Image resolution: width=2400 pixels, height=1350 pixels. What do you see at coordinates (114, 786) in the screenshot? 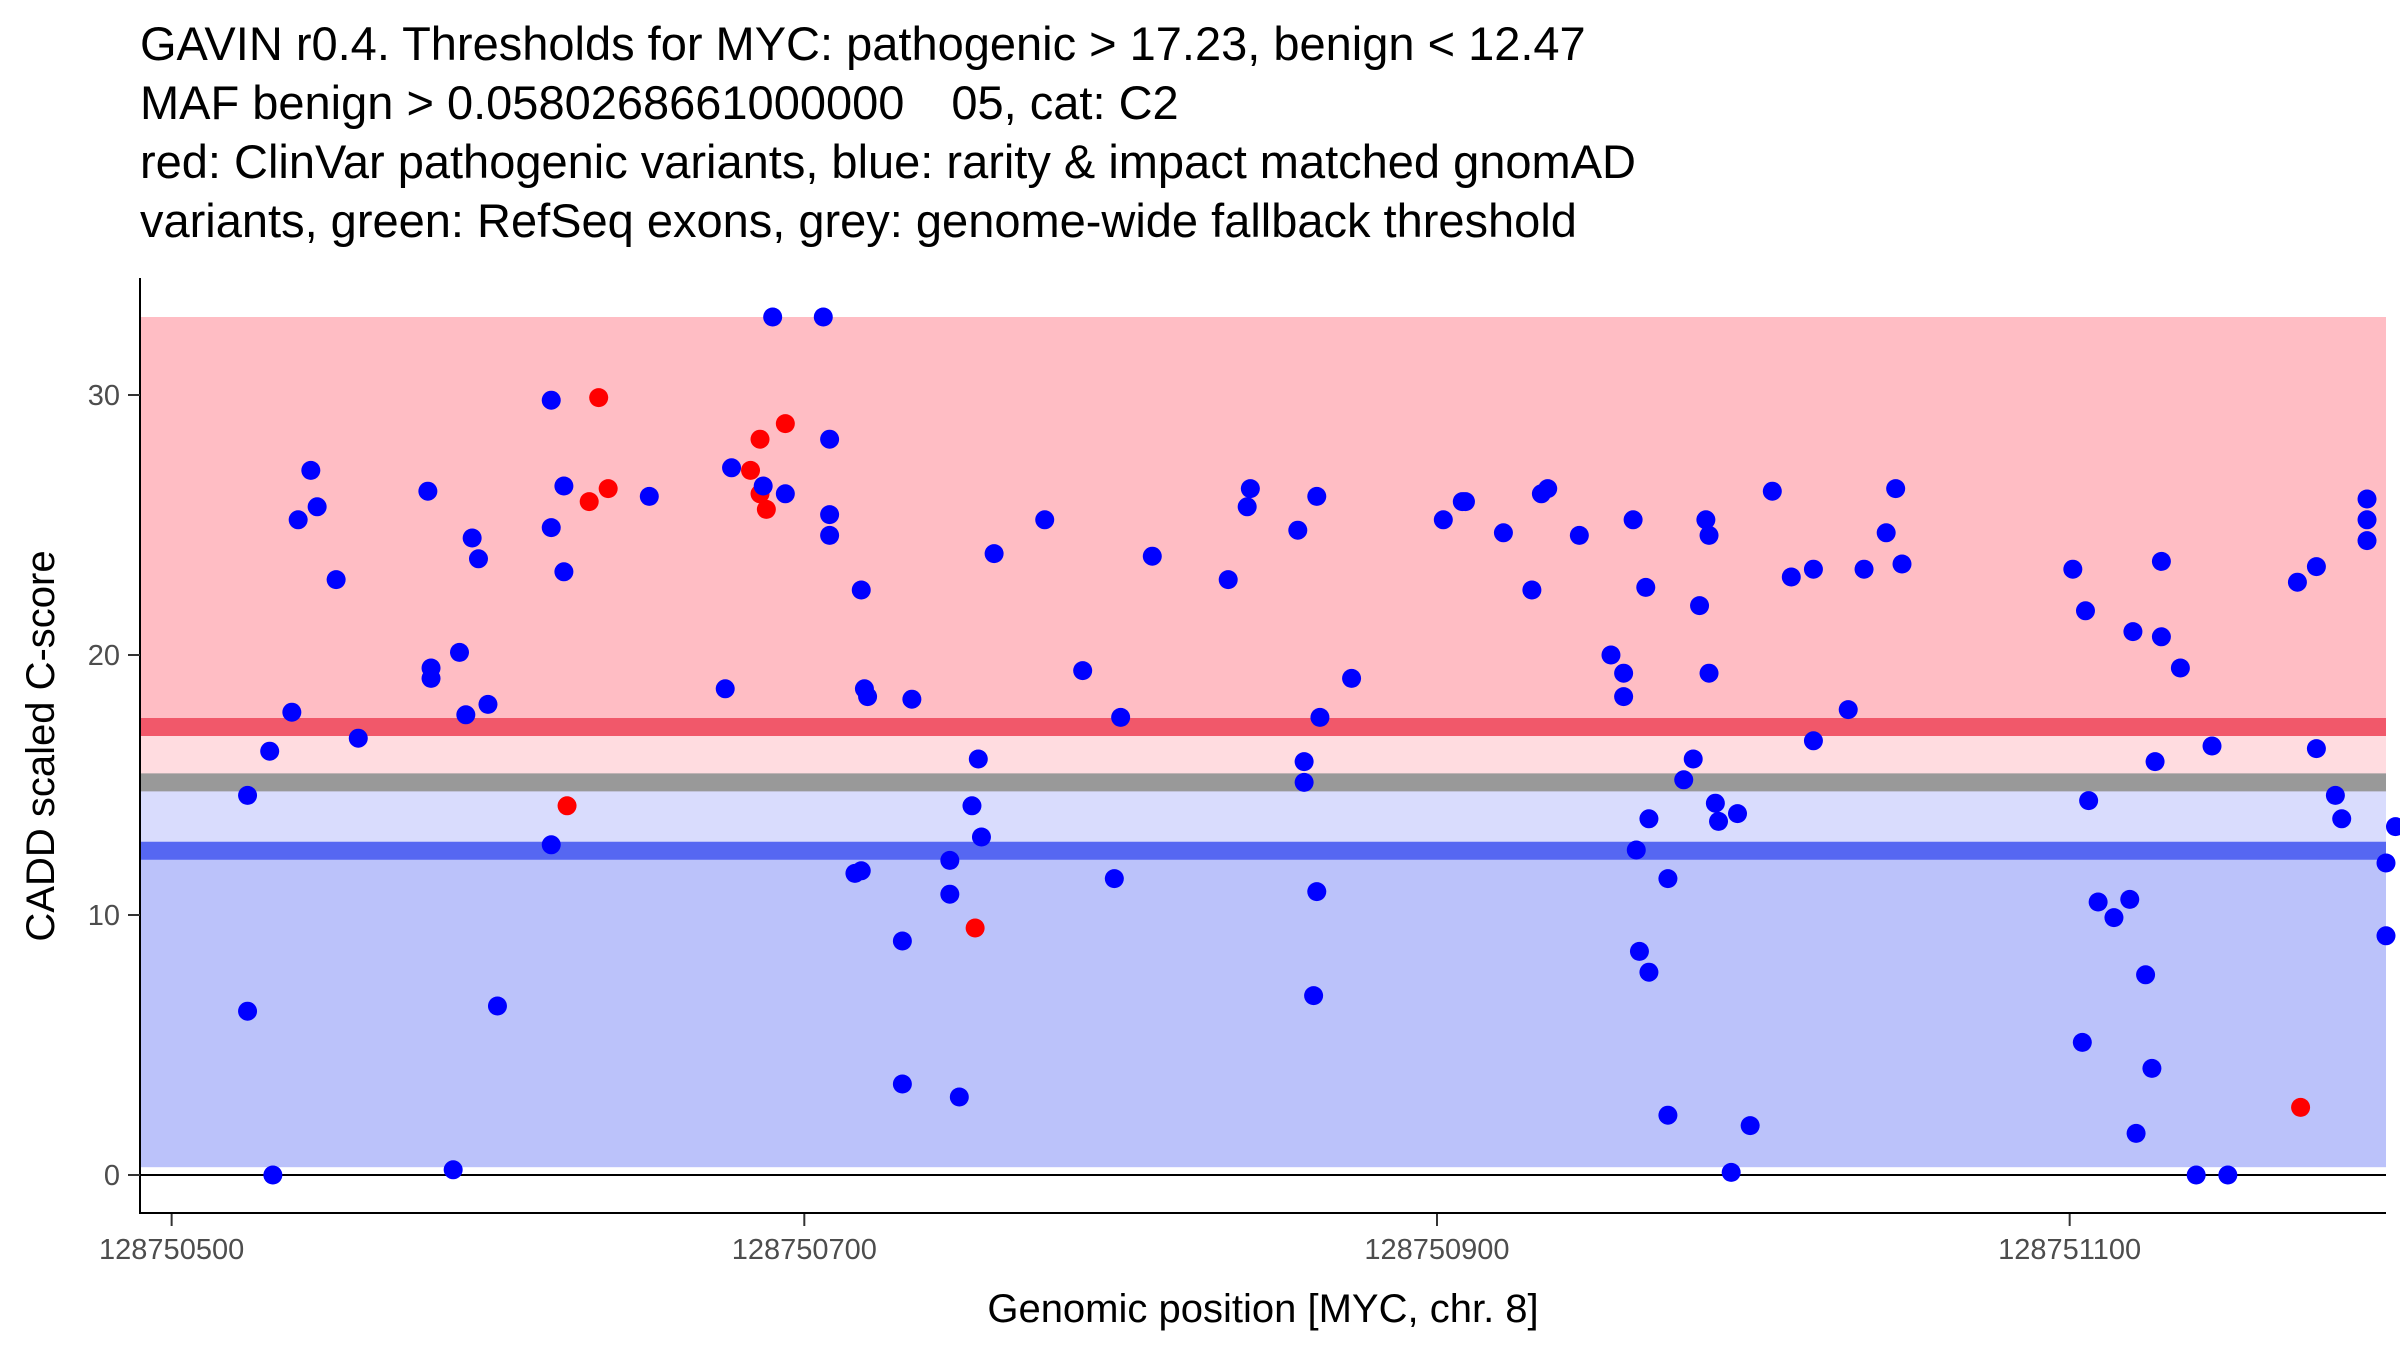
I see `y-axis-ticks: 0 10 20 30` at bounding box center [114, 786].